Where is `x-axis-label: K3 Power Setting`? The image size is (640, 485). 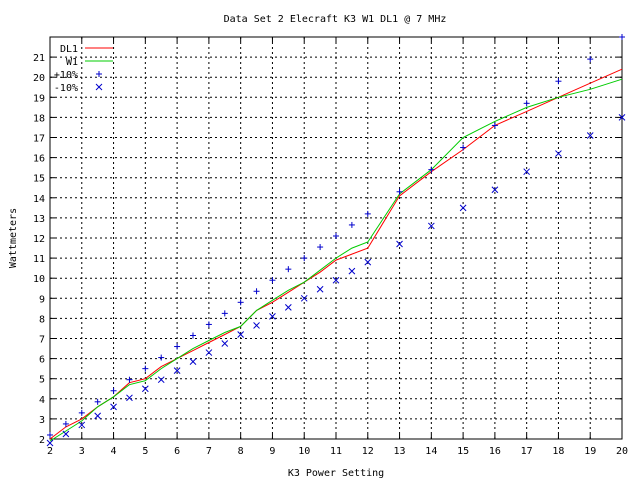
x-axis-label: K3 Power Setting is located at coordinates (336, 473).